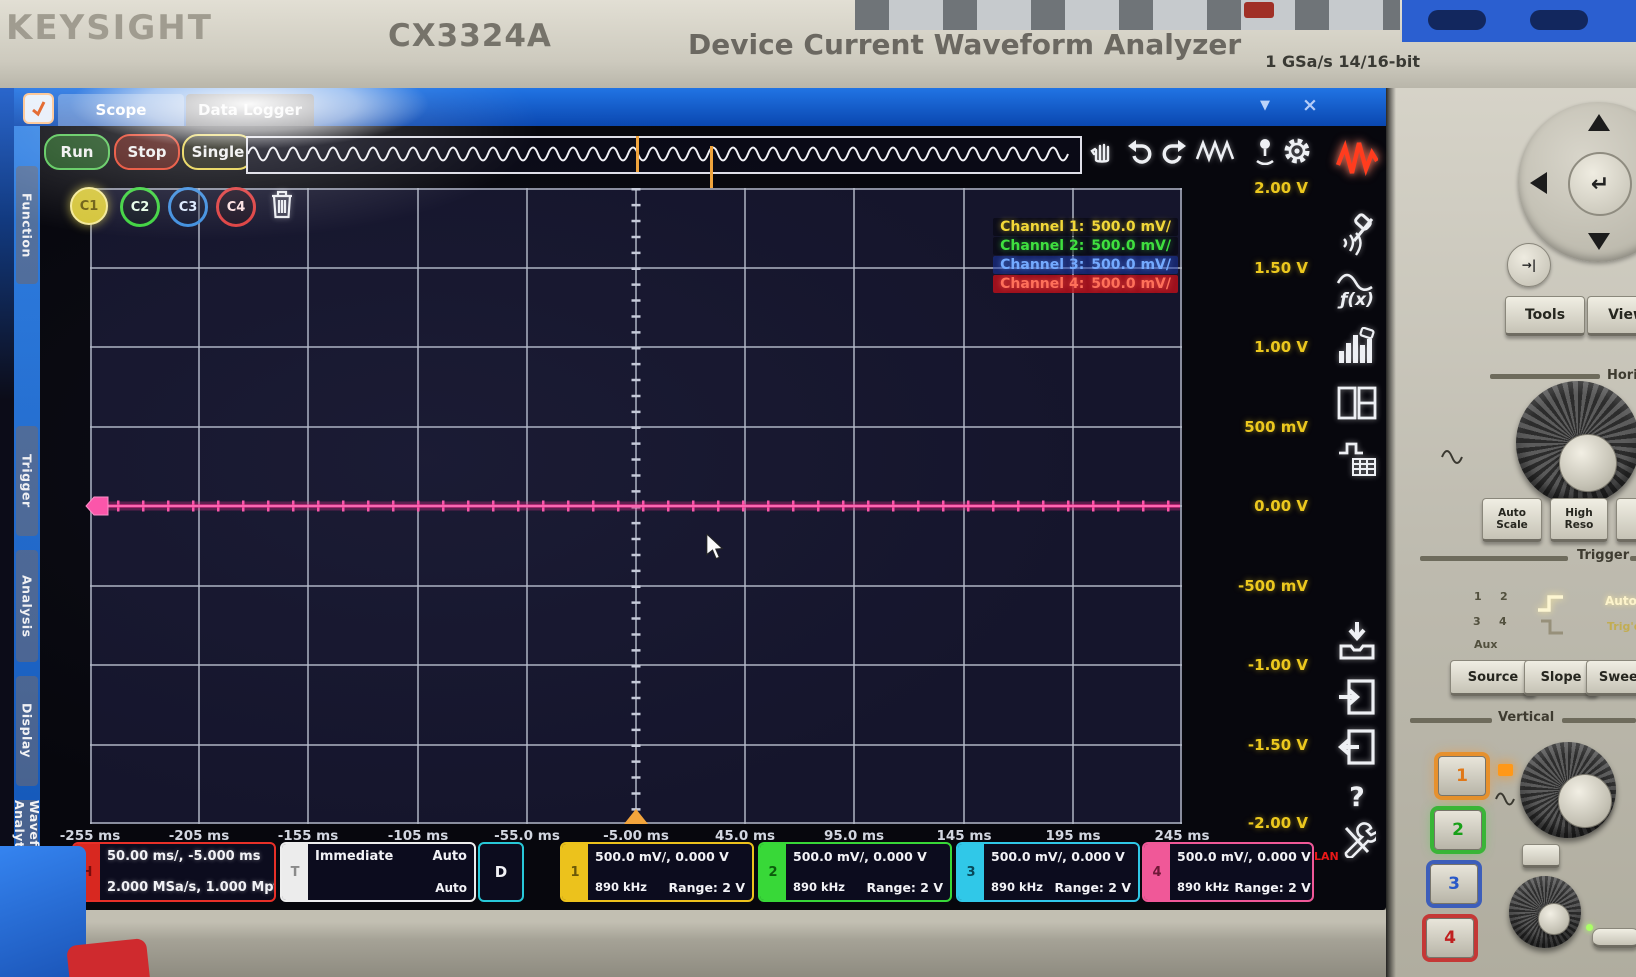  Describe the element at coordinates (27, 481) in the screenshot. I see `sidebar-item-trigger: Trigger` at that location.